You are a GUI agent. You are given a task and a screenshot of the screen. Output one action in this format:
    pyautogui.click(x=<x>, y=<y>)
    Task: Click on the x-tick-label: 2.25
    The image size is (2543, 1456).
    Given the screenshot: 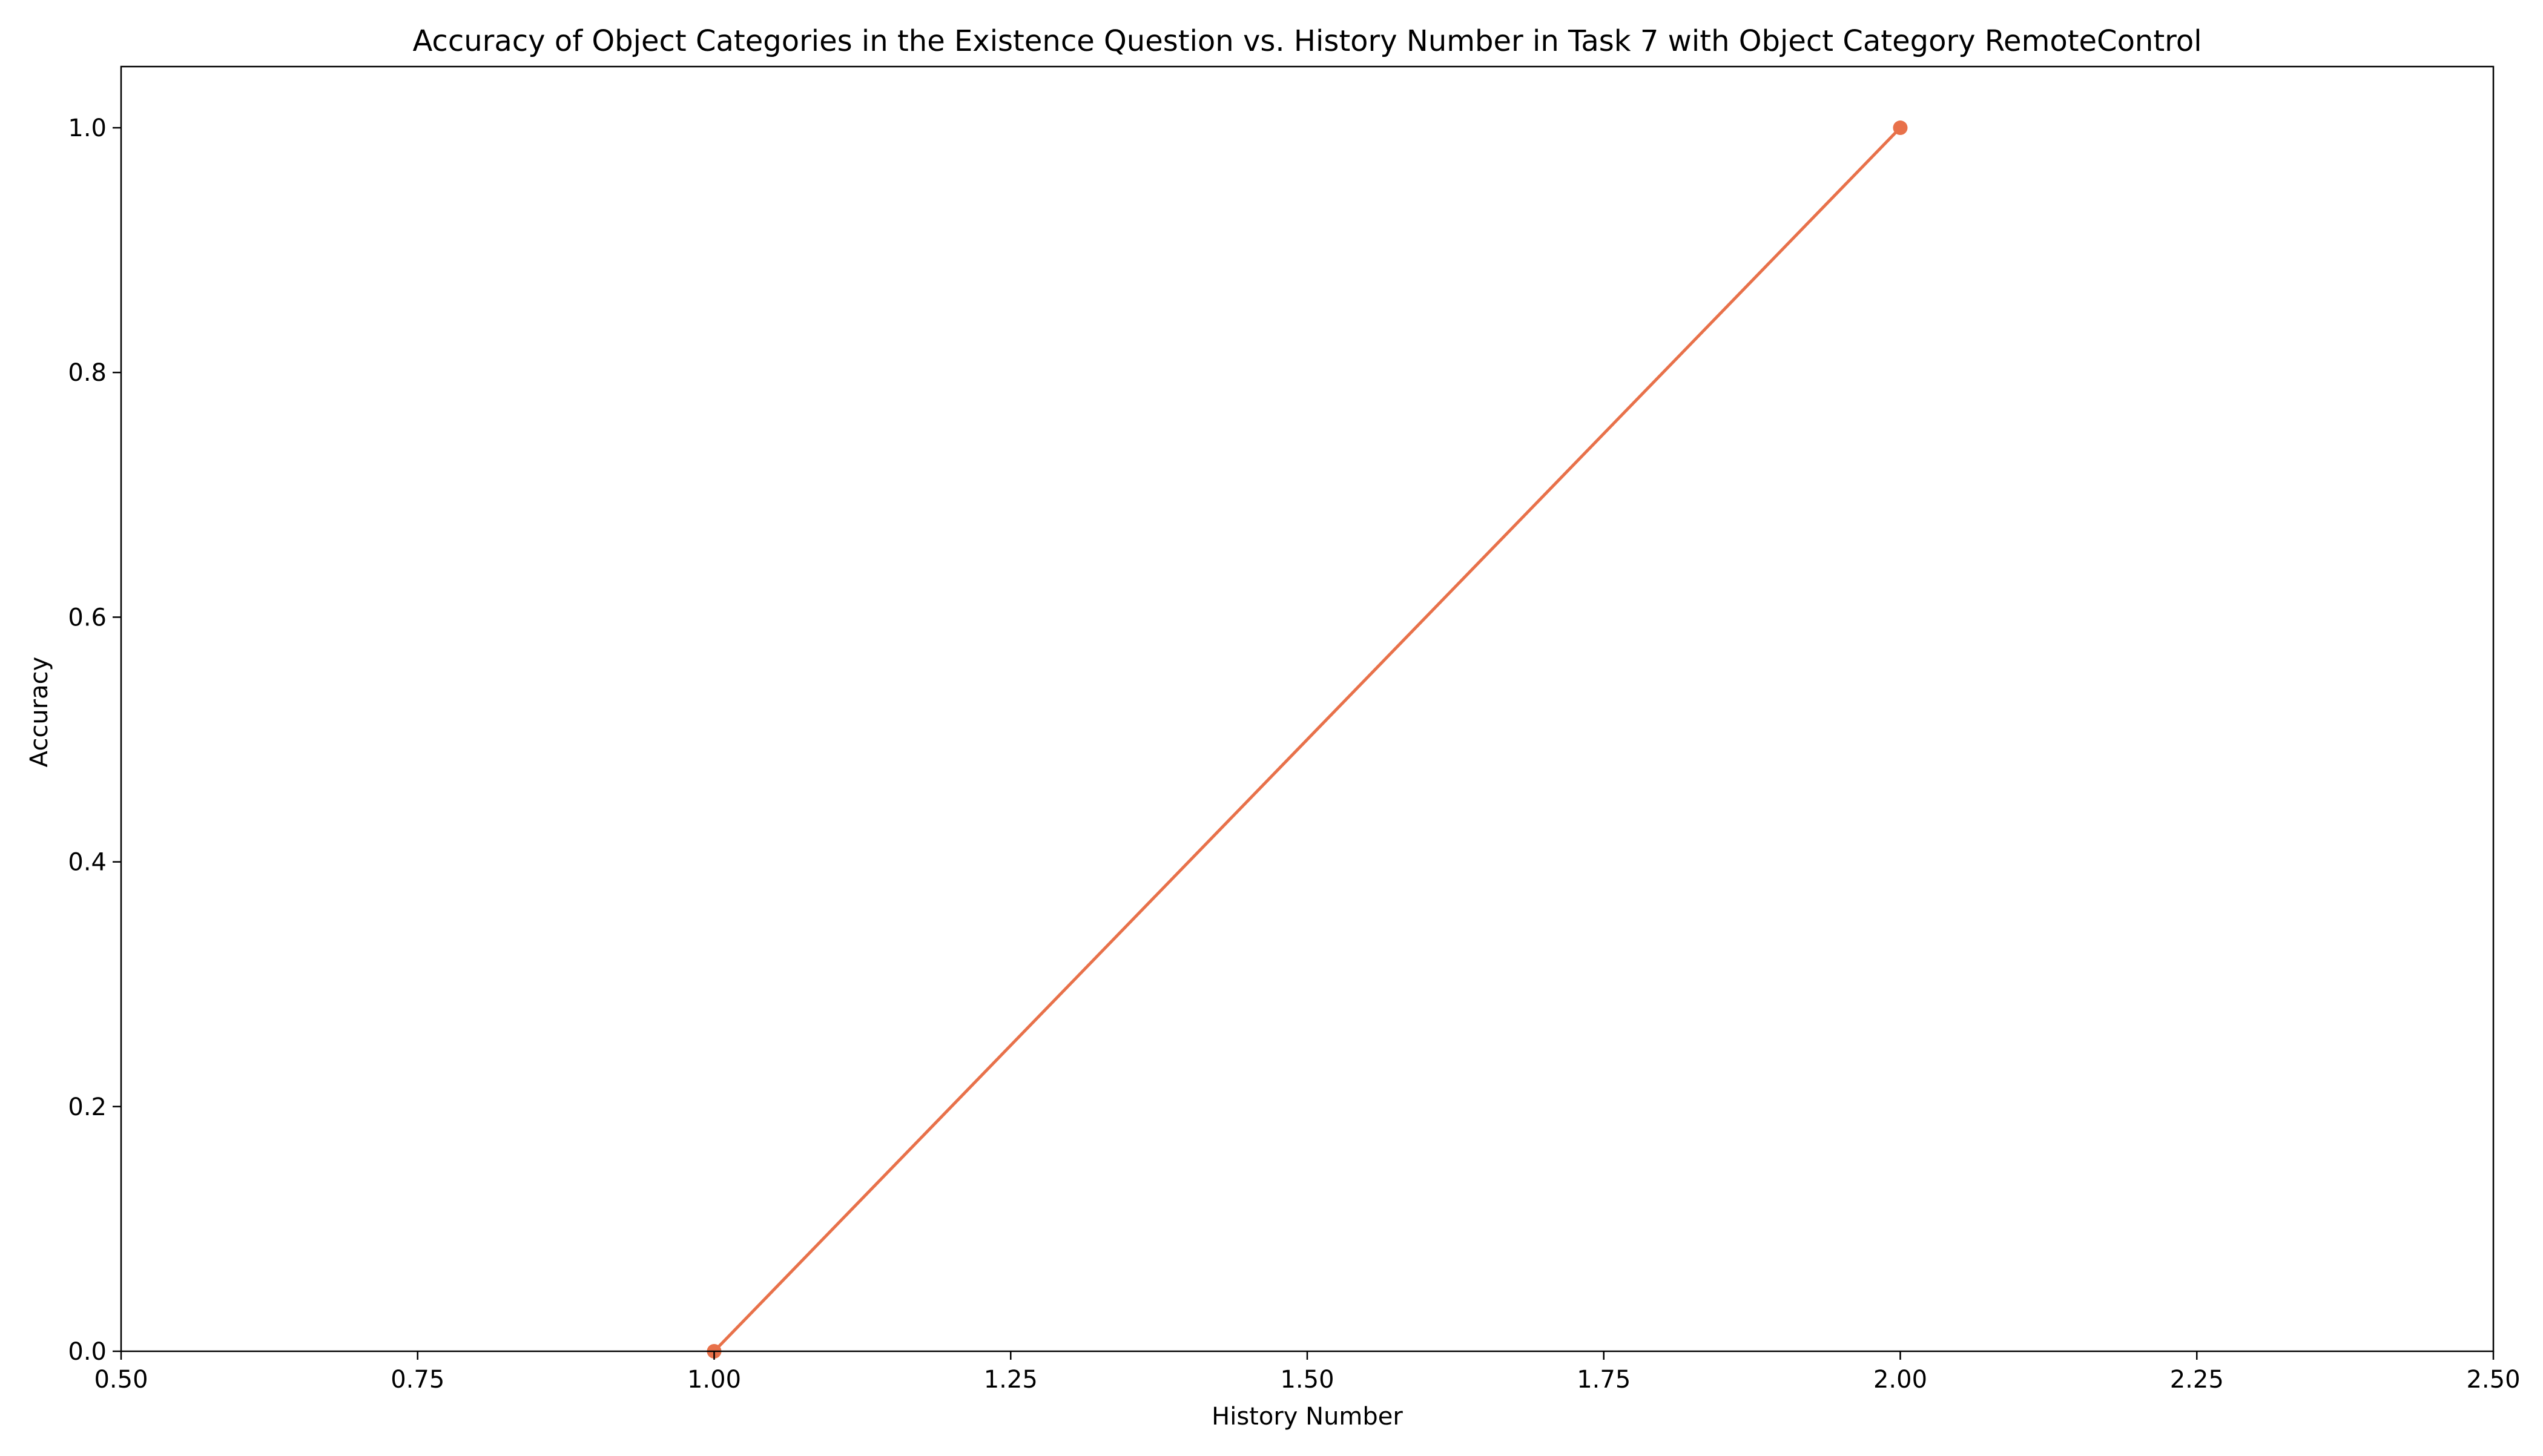 What is the action you would take?
    pyautogui.click(x=2197, y=1380)
    